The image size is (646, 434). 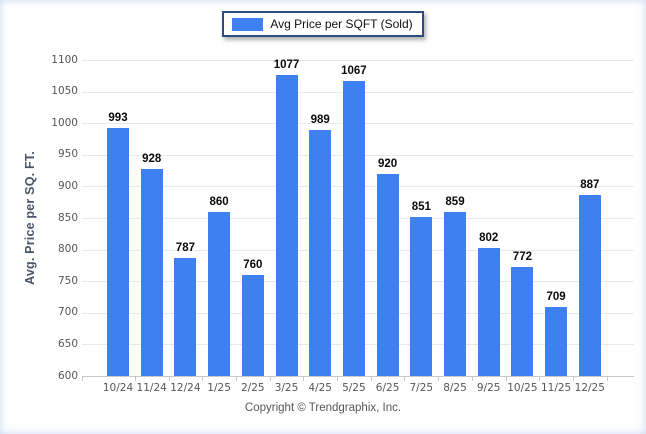 I want to click on copyright-text: Copyright © Trendgraphix, Inc., so click(x=323, y=408).